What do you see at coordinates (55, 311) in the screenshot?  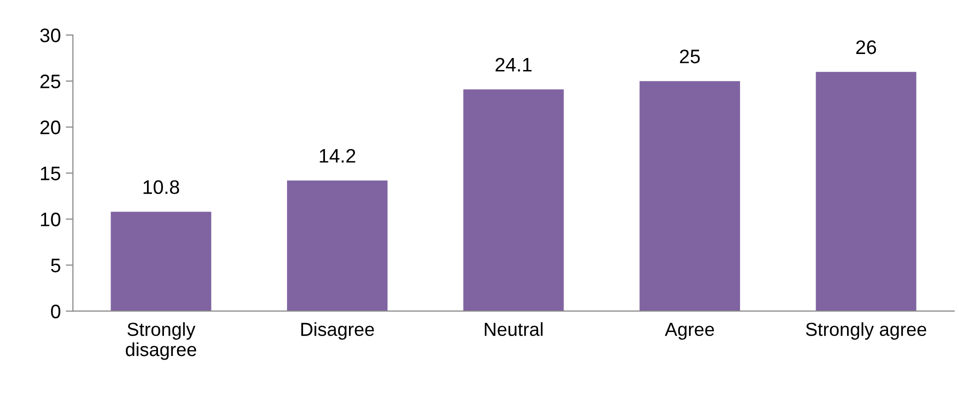 I see `y-tick-label: 0` at bounding box center [55, 311].